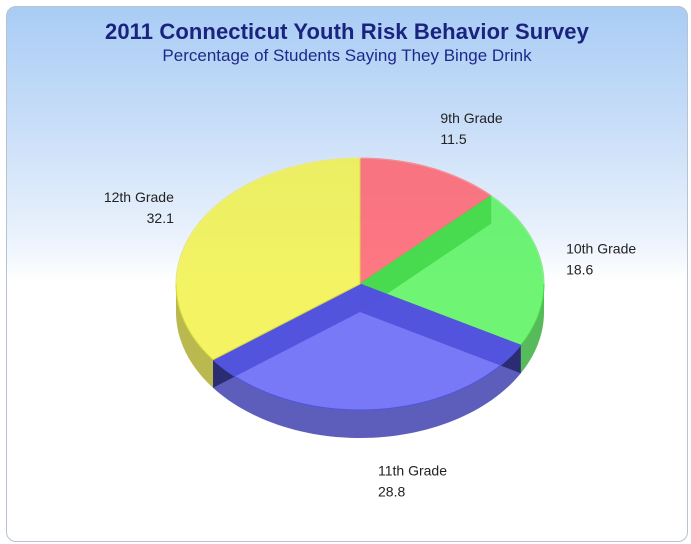 The height and width of the screenshot is (544, 691). What do you see at coordinates (268, 259) in the screenshot?
I see `slice-12th-grade` at bounding box center [268, 259].